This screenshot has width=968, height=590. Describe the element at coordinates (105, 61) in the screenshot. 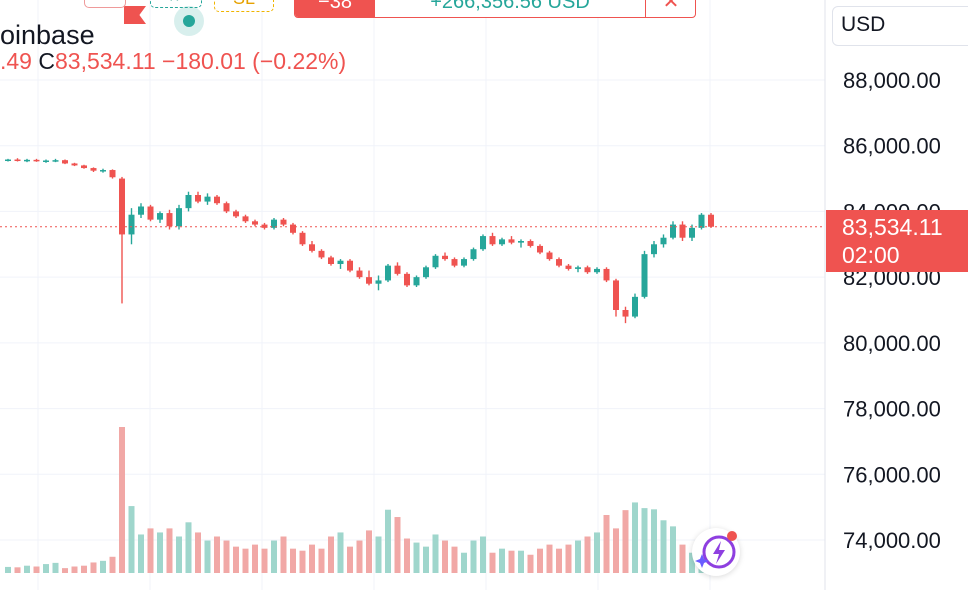

I see `ohlc-close-value: 83,534.11` at that location.